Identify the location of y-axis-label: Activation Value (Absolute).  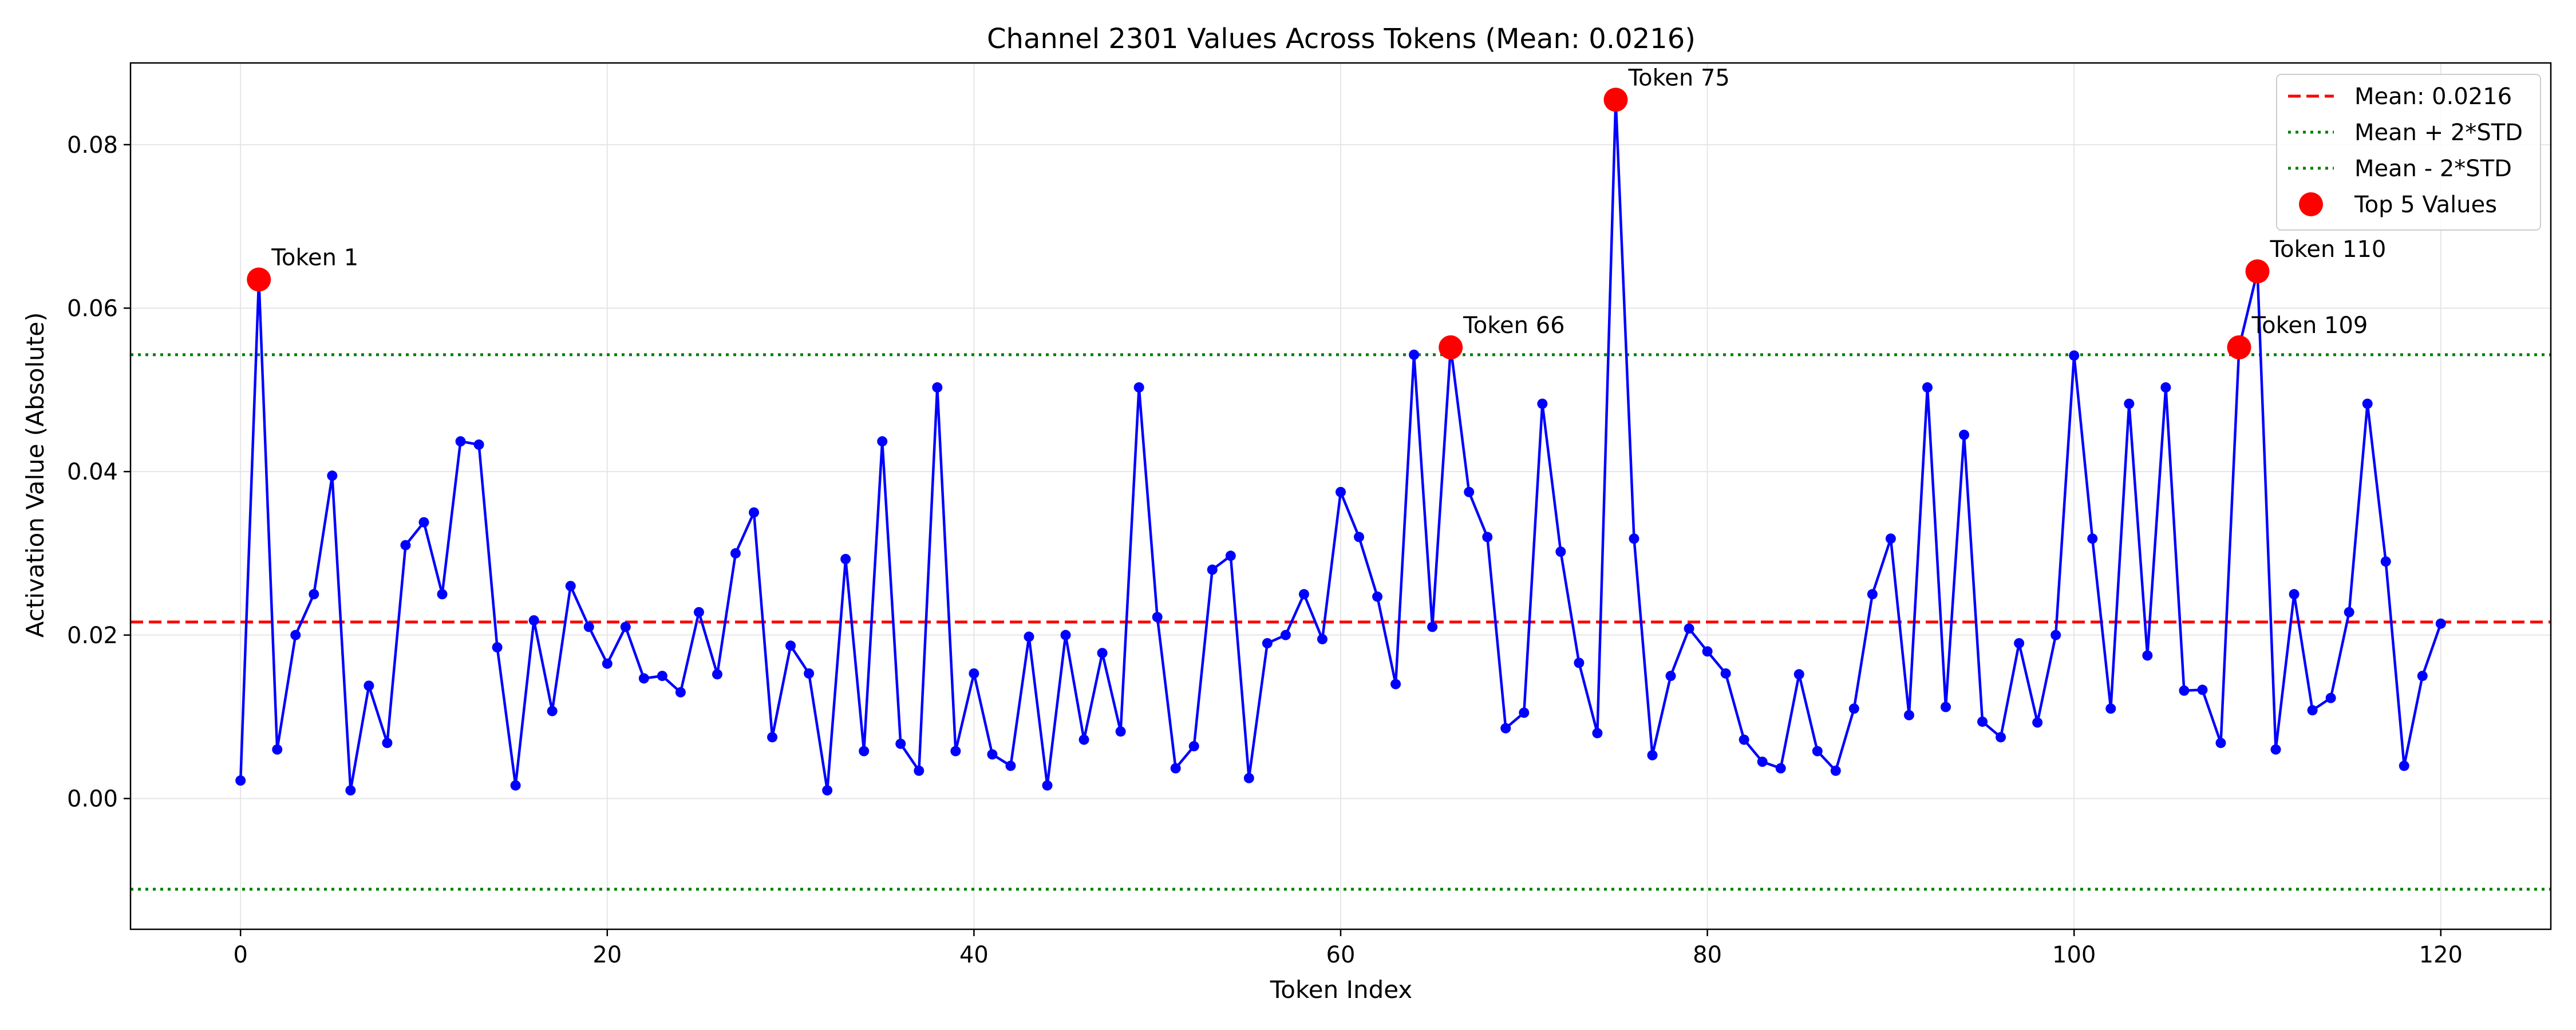
(35, 475).